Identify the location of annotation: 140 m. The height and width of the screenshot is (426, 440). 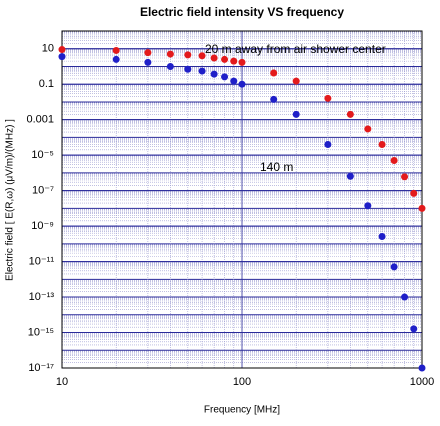
(276, 167).